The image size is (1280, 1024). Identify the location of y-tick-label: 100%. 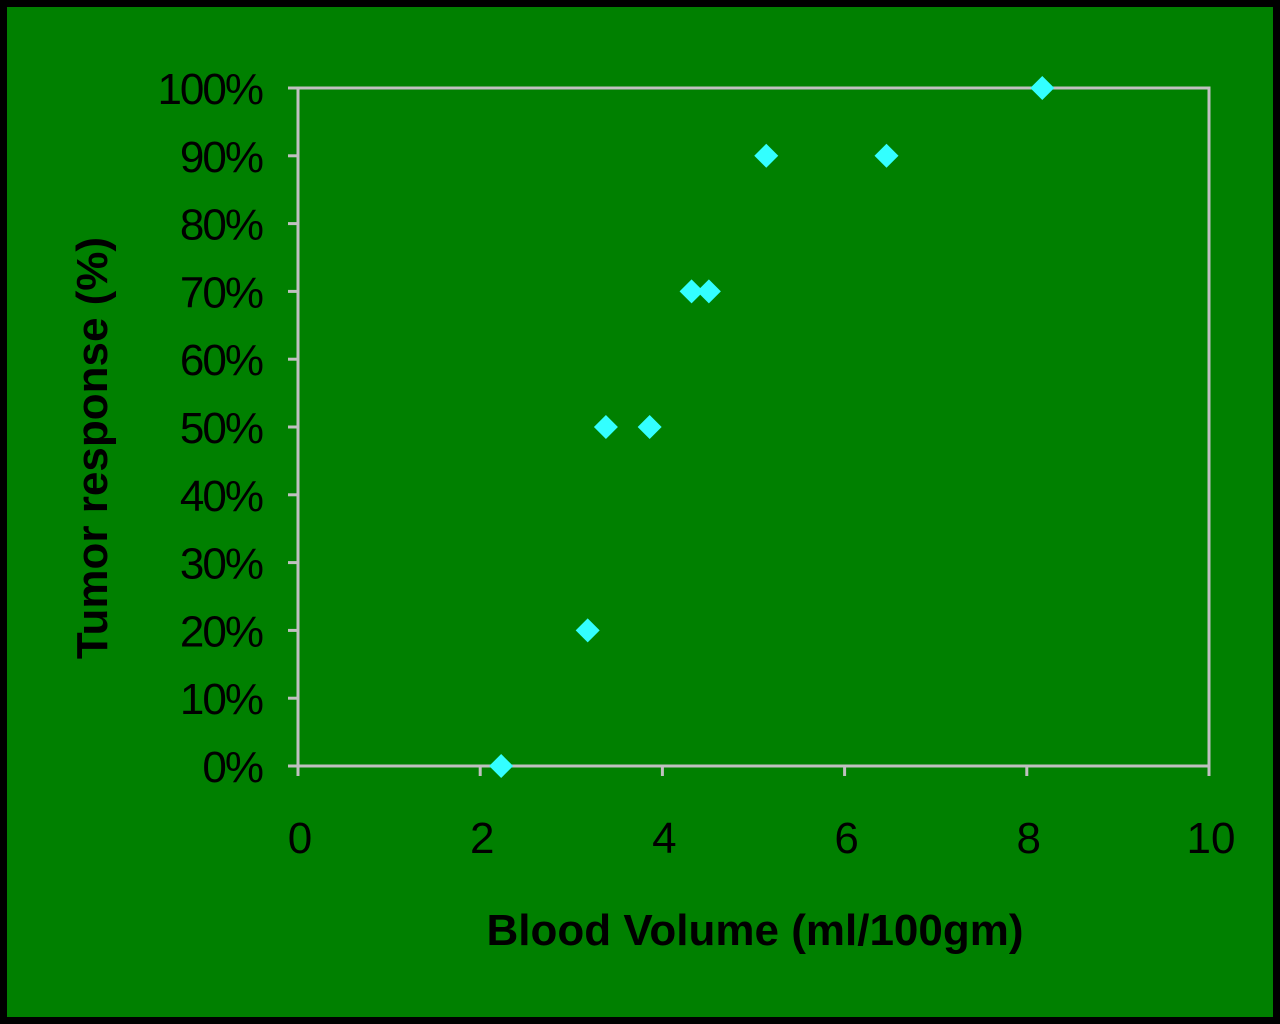
(209, 89).